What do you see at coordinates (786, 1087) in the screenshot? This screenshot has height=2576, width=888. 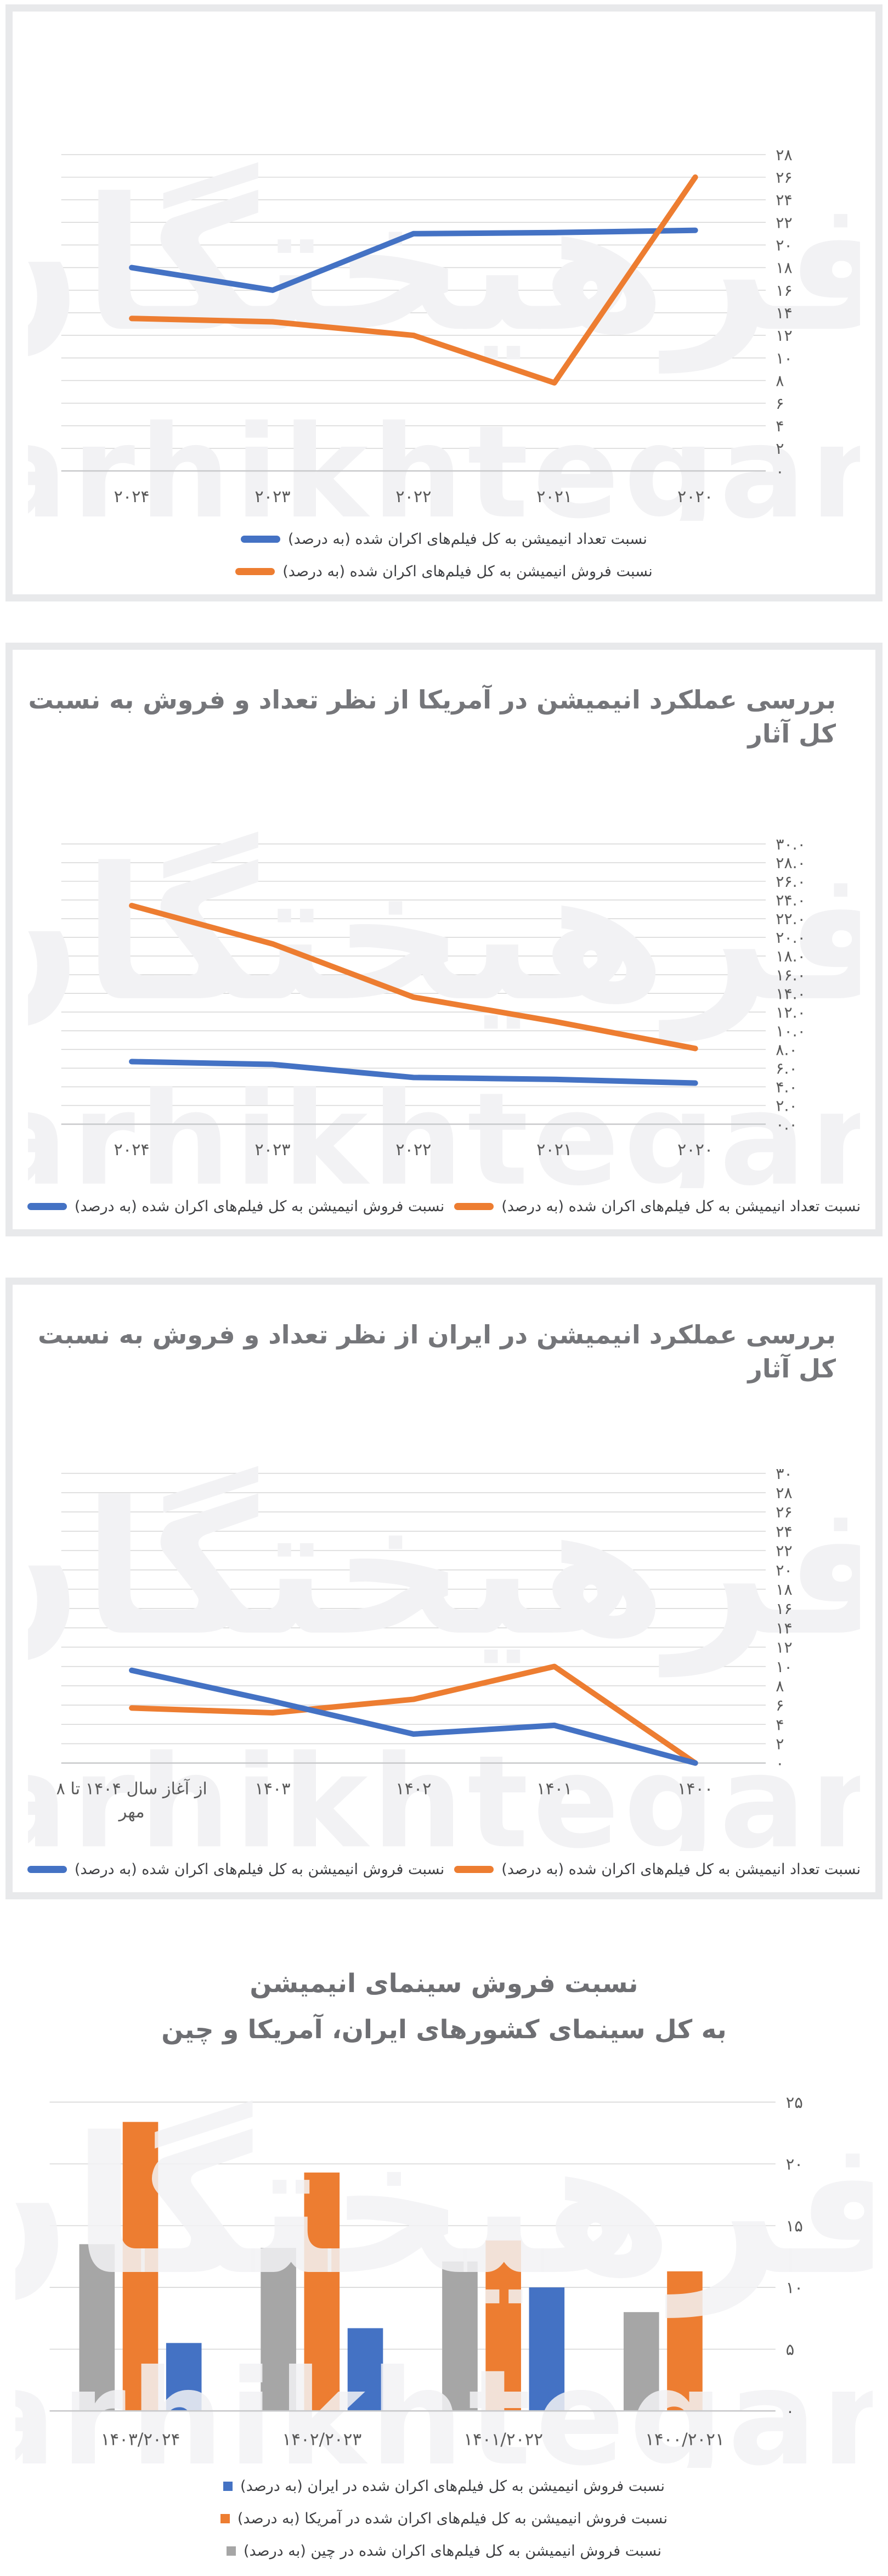 I see `svg-text: ۴.۰` at bounding box center [786, 1087].